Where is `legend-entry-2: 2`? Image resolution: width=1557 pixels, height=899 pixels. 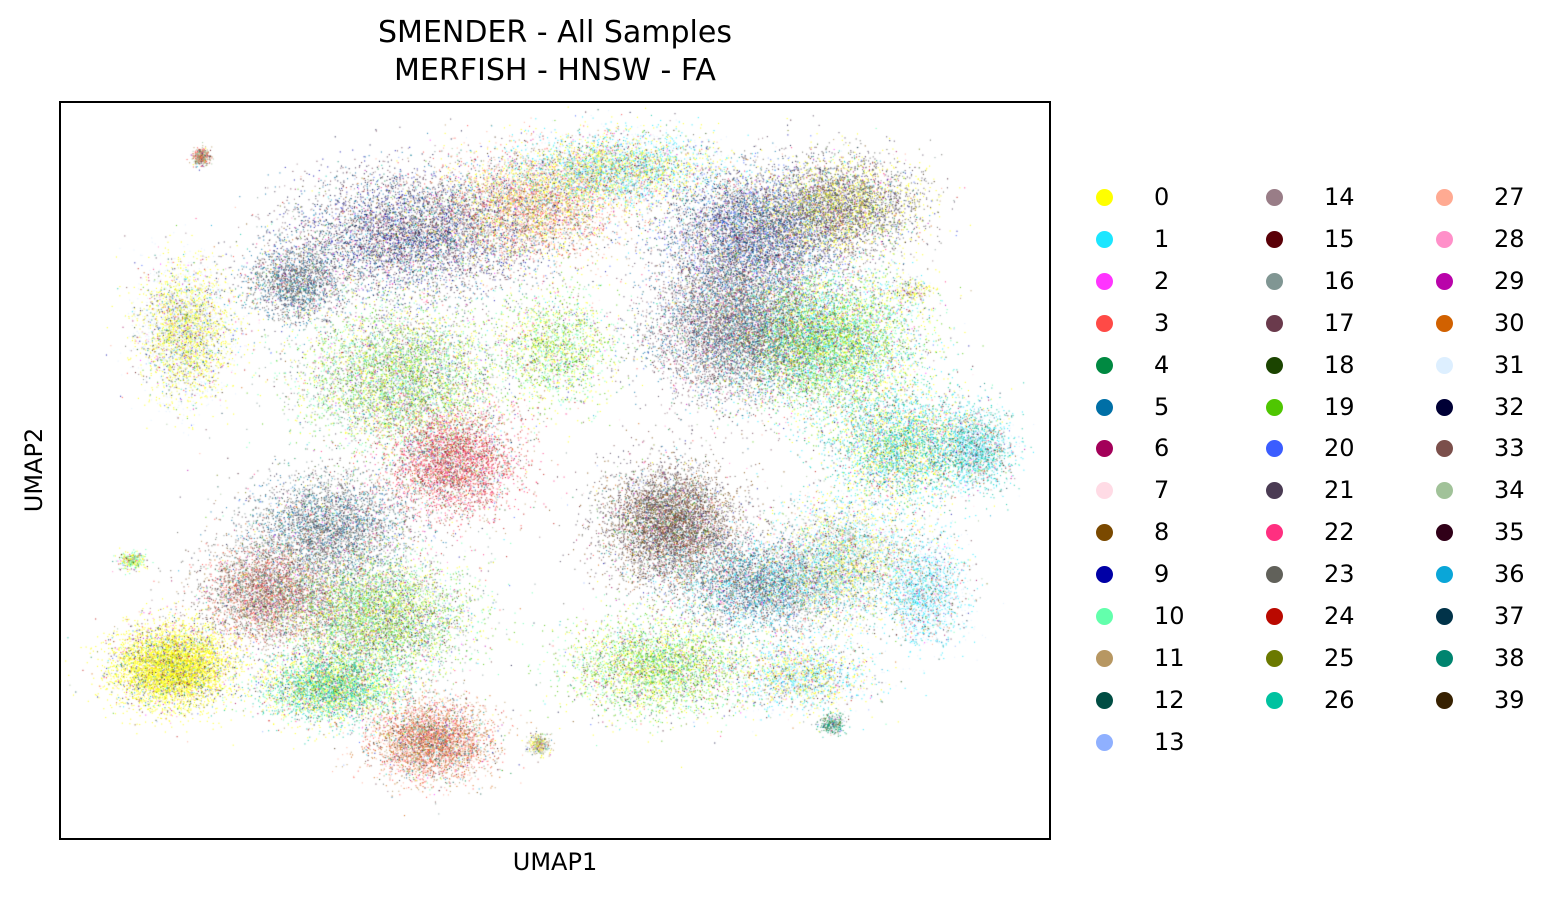
legend-entry-2: 2 is located at coordinates (1160, 281).